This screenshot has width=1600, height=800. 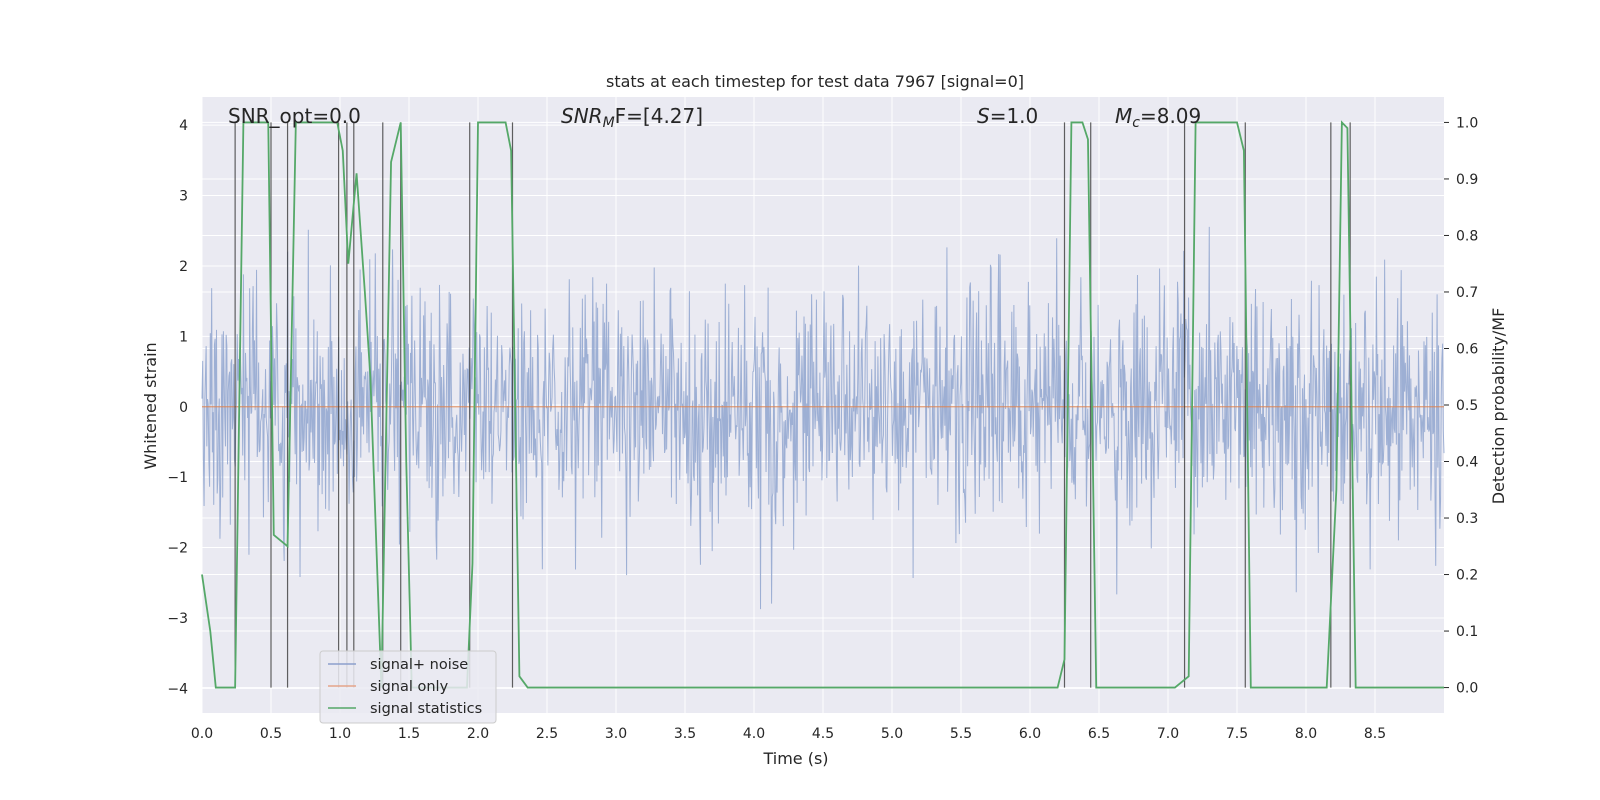 I want to click on y-tick-label: 2, so click(x=183, y=267).